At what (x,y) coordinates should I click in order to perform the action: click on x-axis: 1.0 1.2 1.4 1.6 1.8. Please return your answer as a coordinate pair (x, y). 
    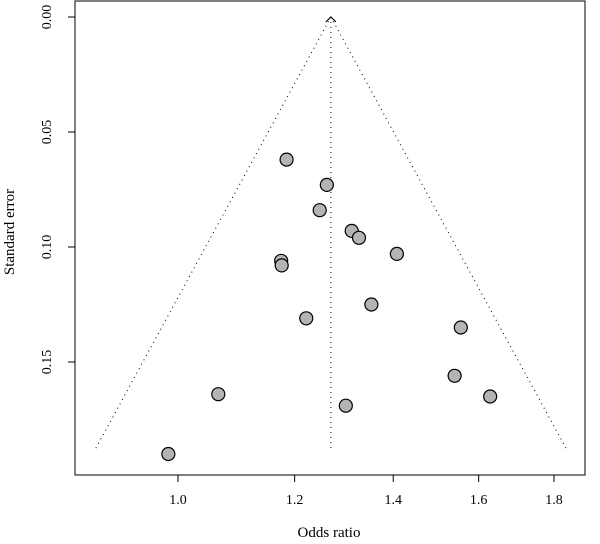
    Looking at the image, I should click on (366, 491).